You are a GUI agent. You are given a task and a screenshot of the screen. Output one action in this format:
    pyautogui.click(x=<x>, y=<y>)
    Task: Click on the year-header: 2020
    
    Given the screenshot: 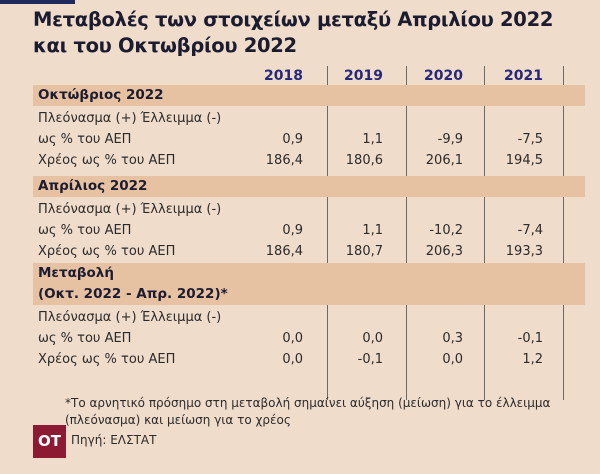 What is the action you would take?
    pyautogui.click(x=443, y=76)
    